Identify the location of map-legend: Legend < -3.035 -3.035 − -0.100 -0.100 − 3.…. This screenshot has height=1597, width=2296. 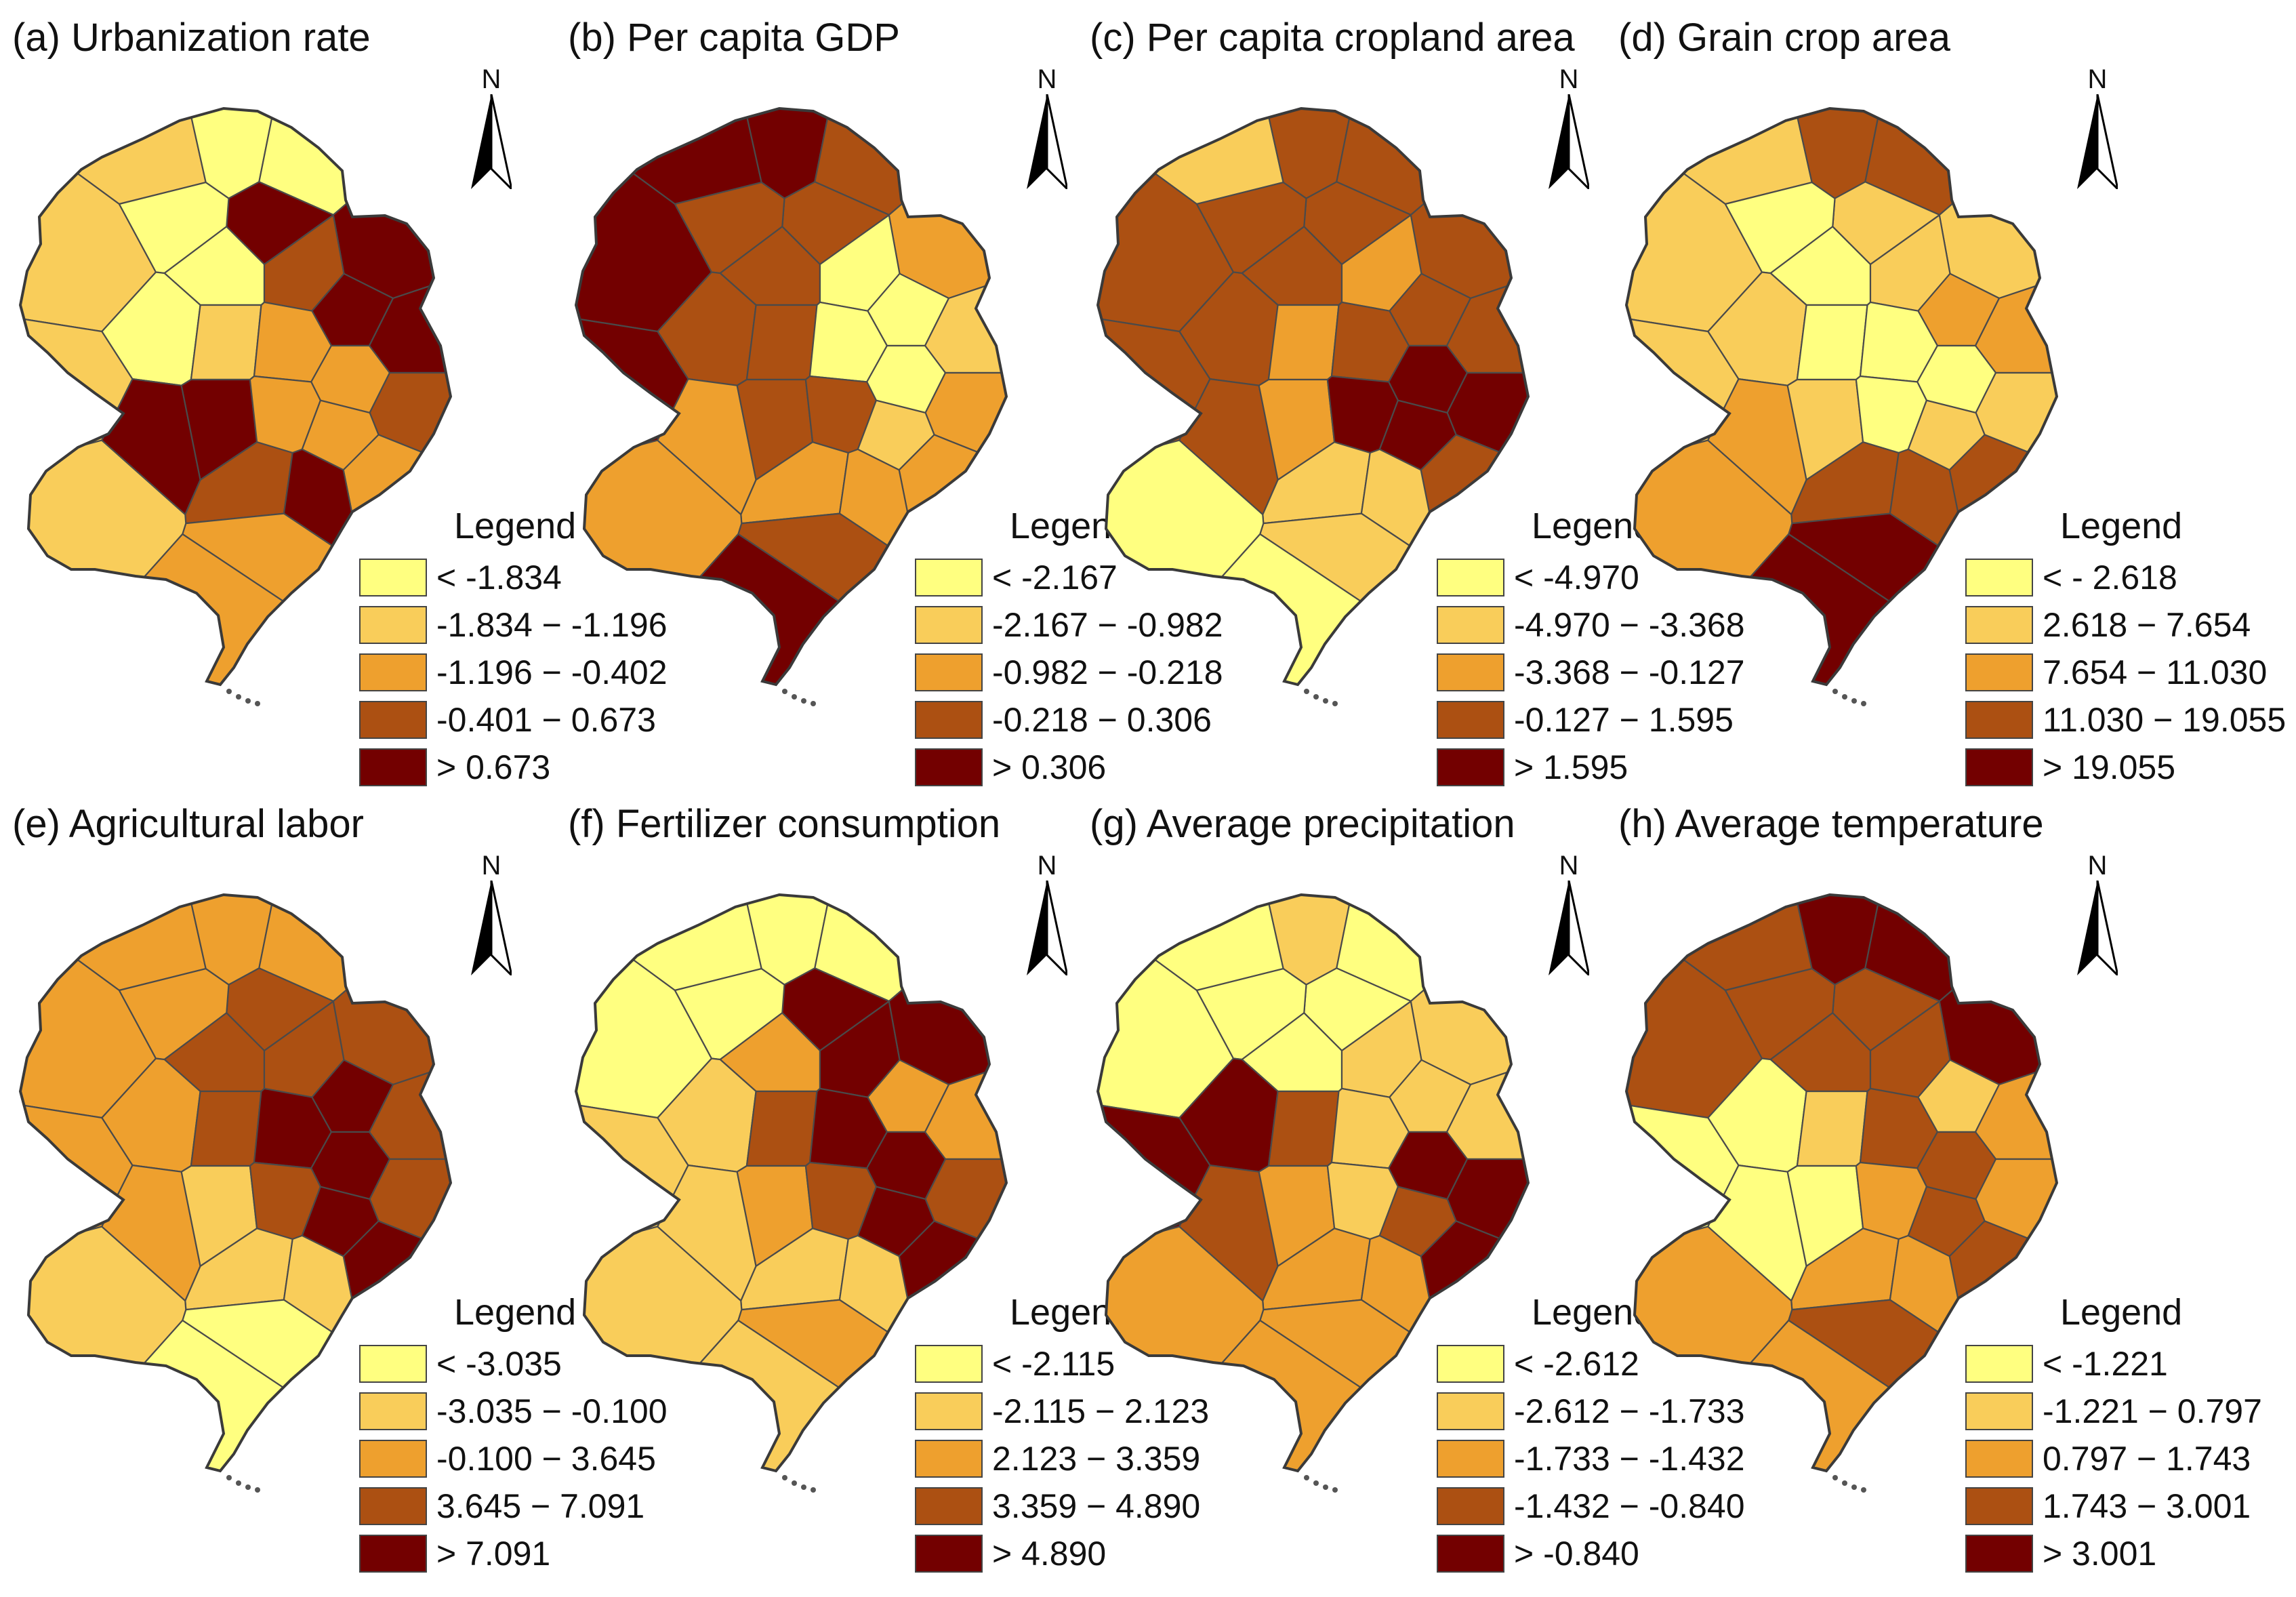
(513, 1434).